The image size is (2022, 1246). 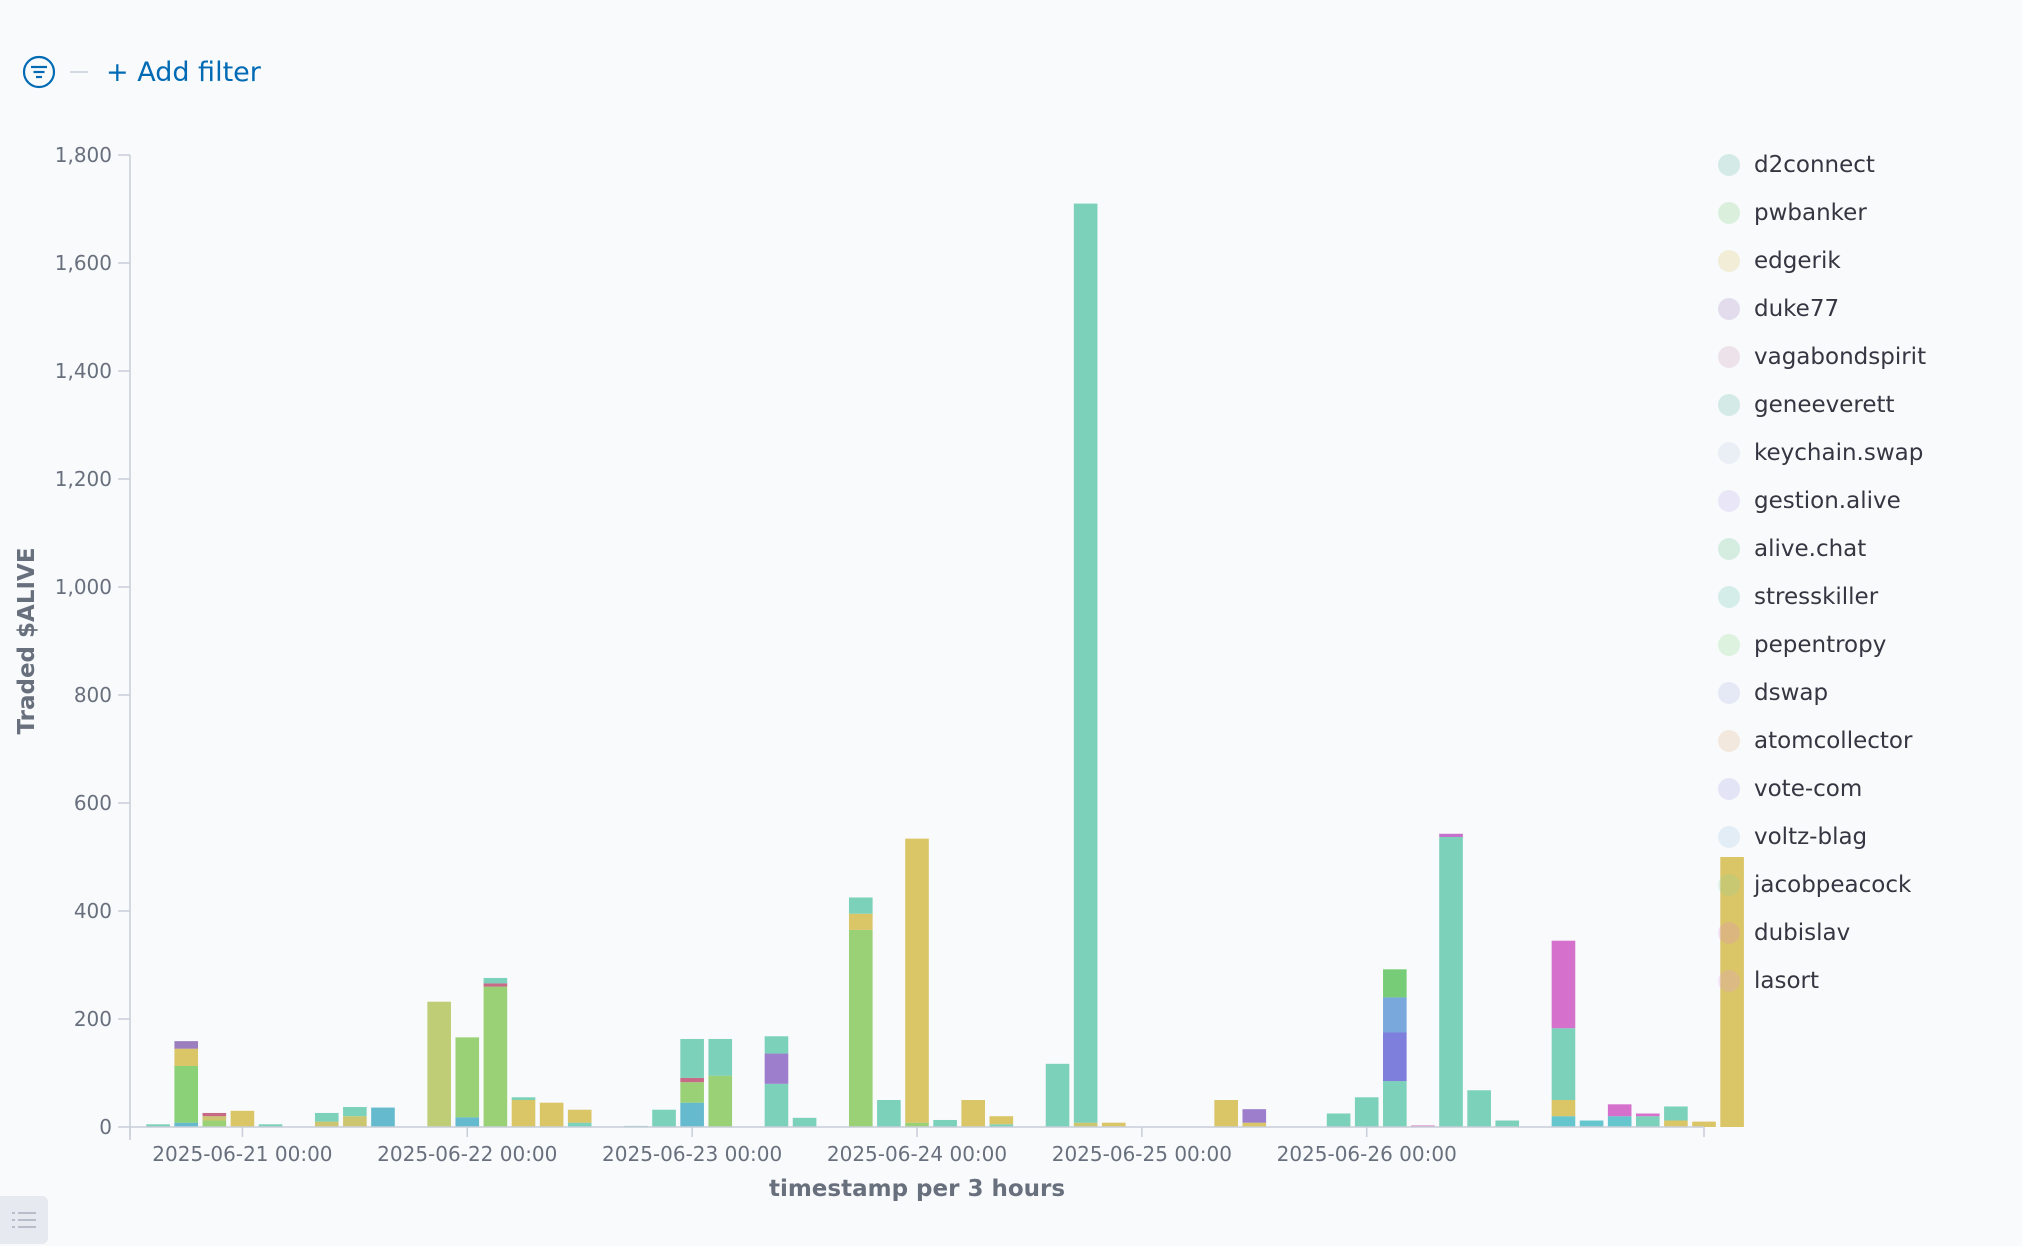 I want to click on legend-item: lasort, so click(x=1822, y=981).